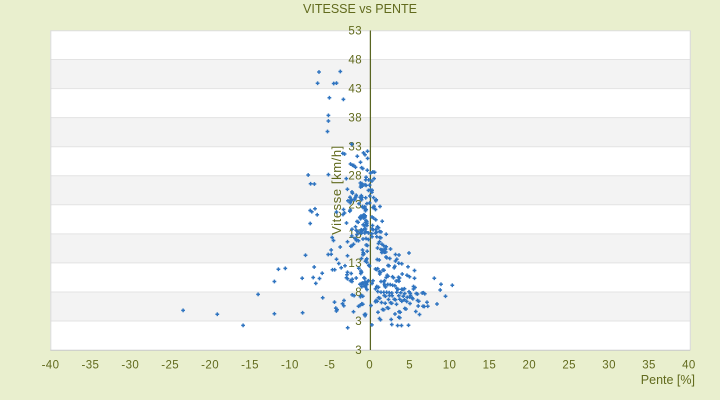 This screenshot has height=400, width=720. I want to click on svg-text: -25, so click(170, 365).